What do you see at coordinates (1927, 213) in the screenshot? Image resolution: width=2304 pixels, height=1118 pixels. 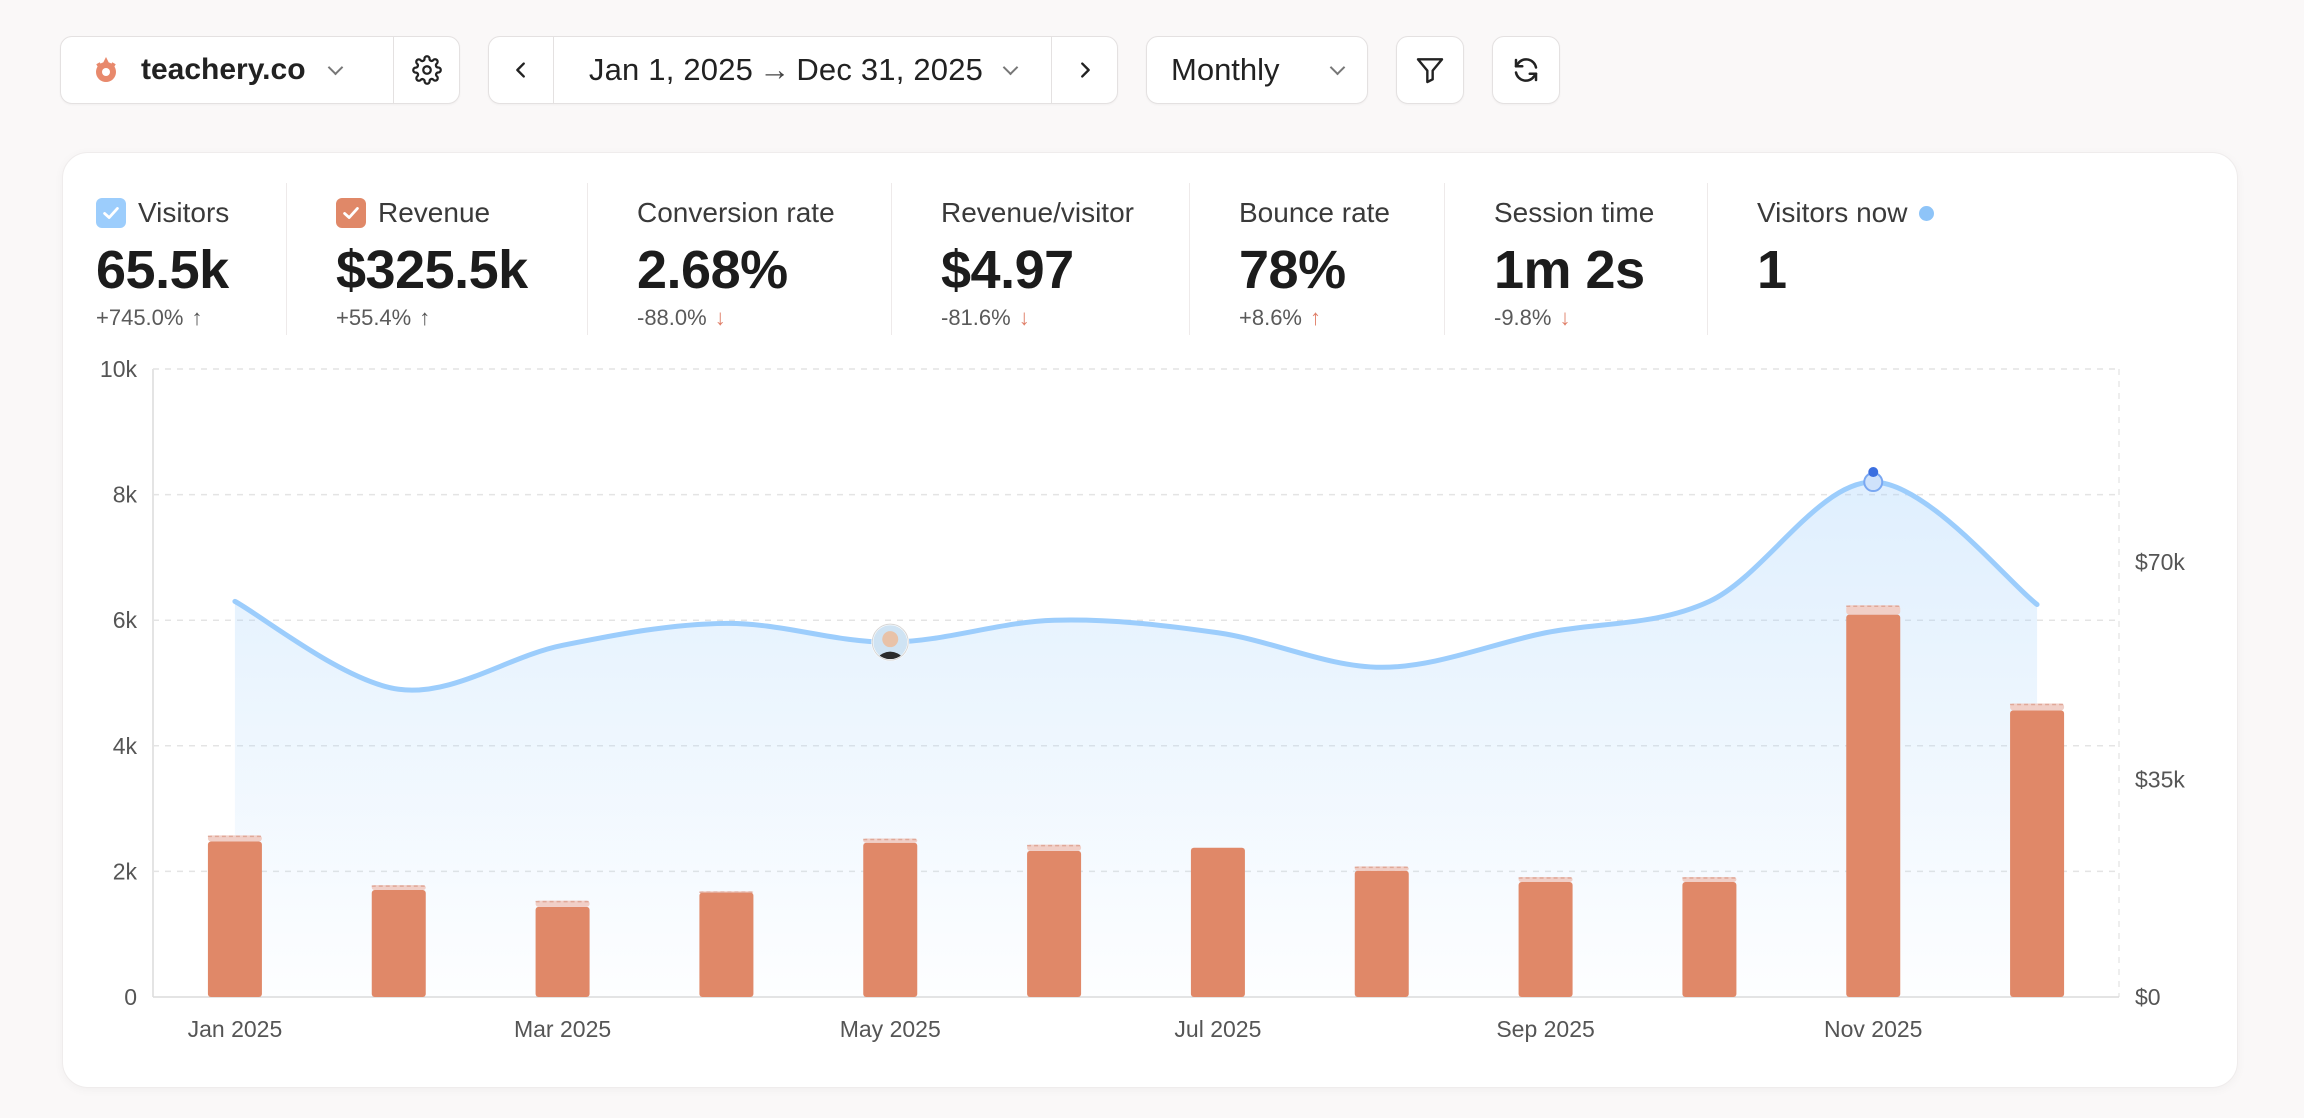 I see `live-indicator-icon` at bounding box center [1927, 213].